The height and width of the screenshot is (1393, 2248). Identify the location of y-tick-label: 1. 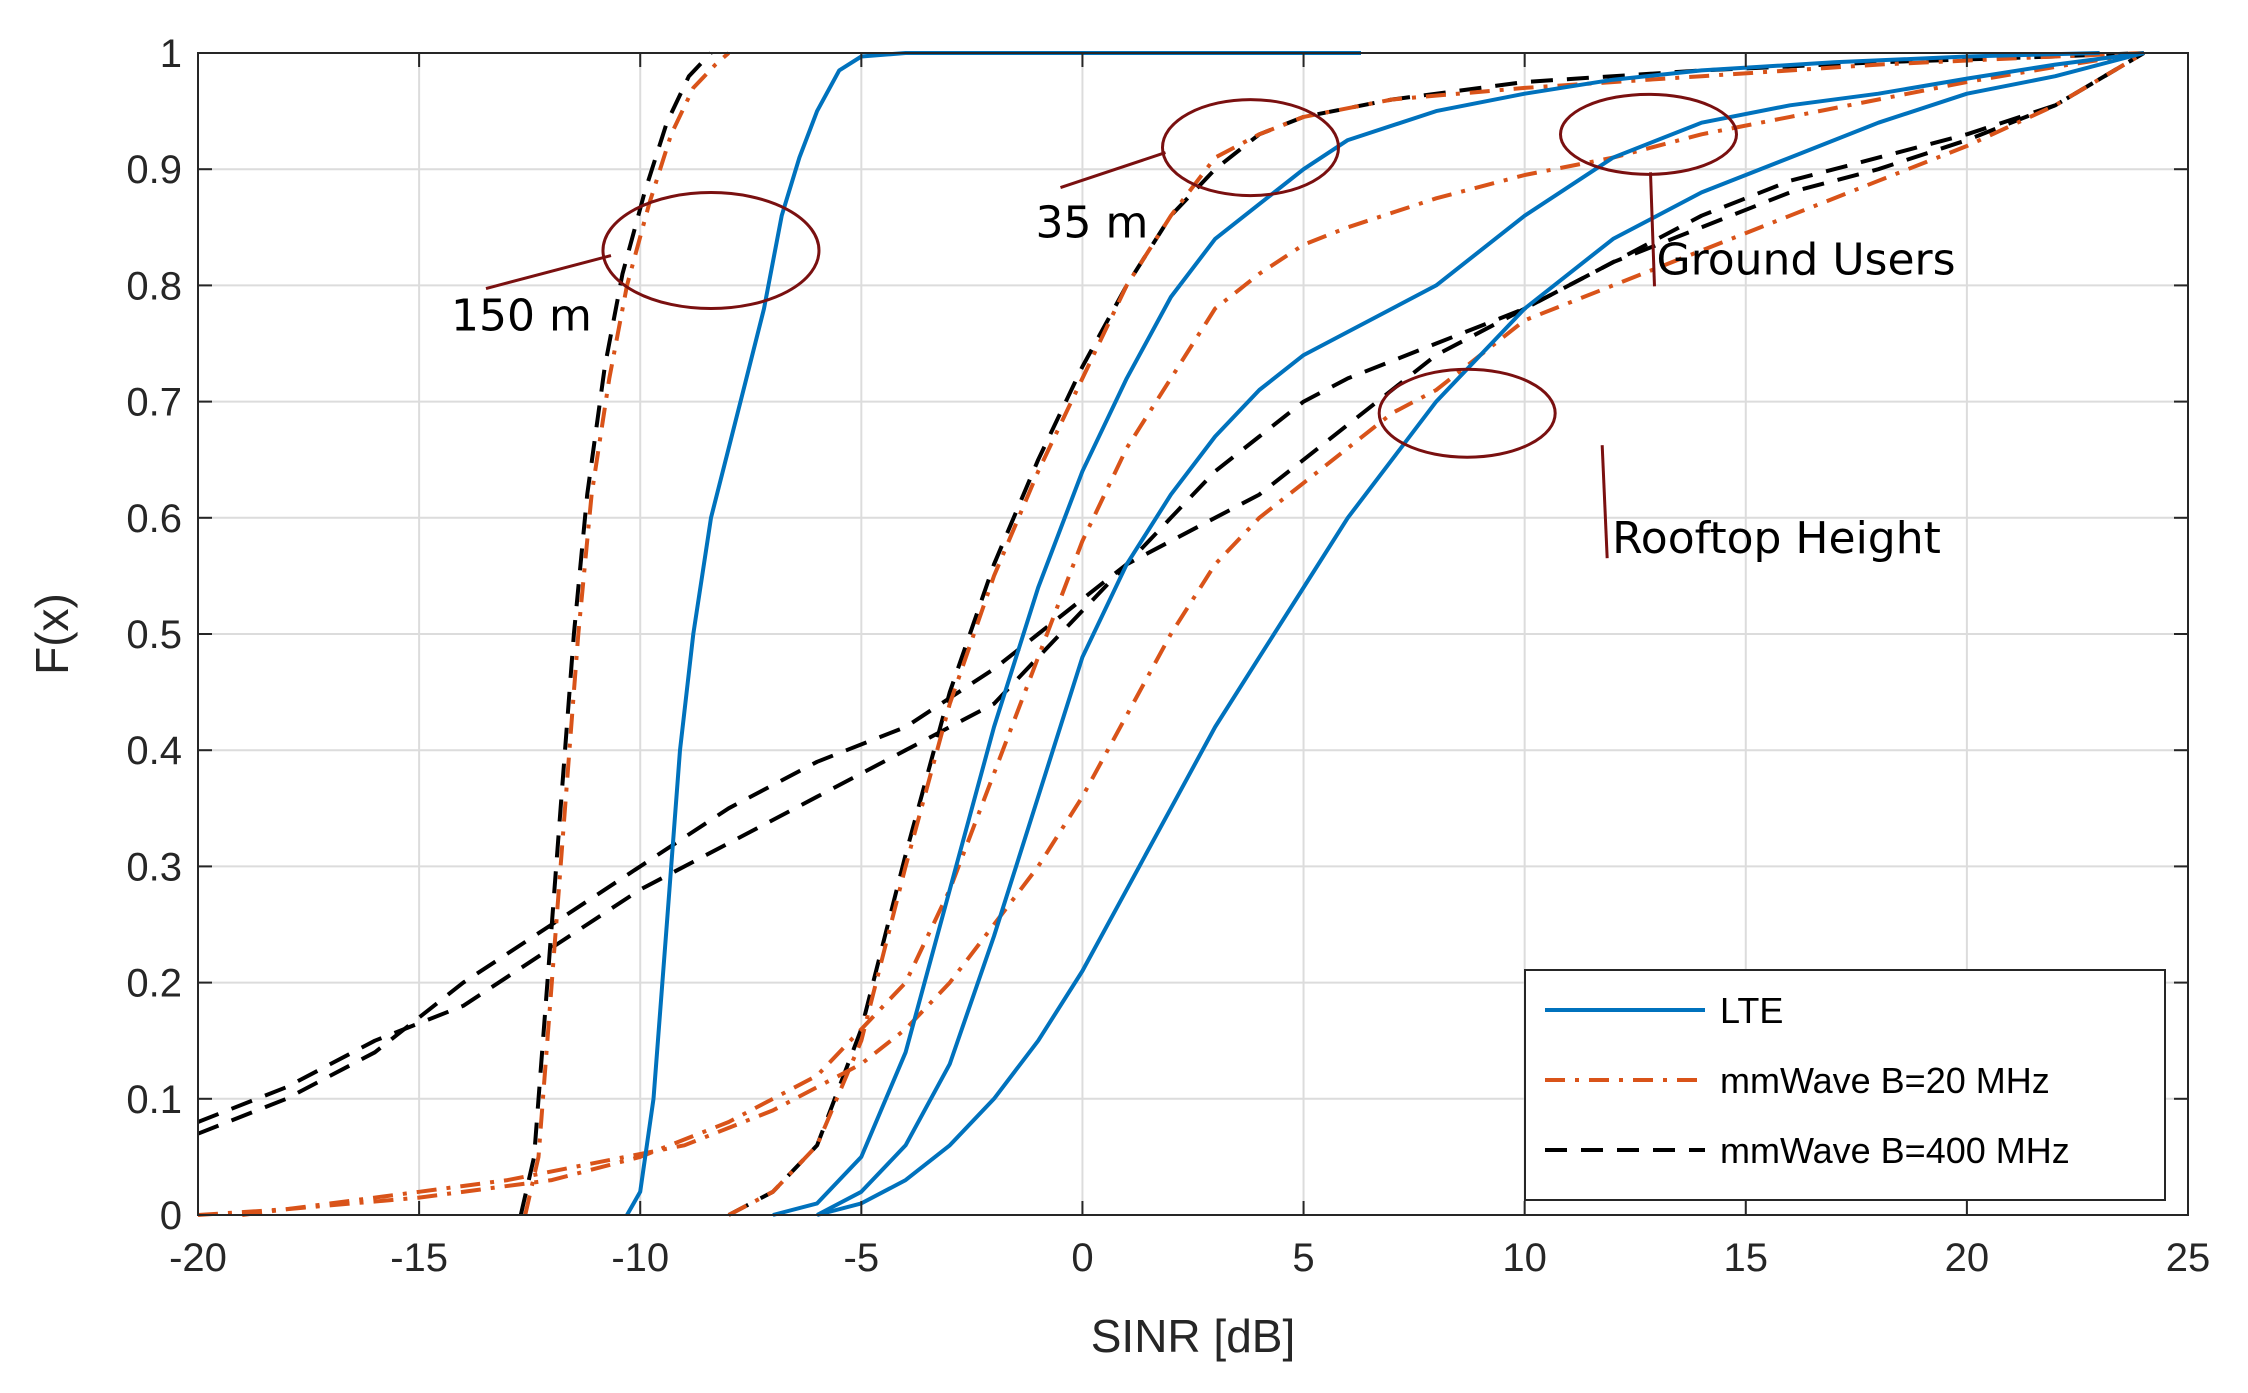
(171, 54).